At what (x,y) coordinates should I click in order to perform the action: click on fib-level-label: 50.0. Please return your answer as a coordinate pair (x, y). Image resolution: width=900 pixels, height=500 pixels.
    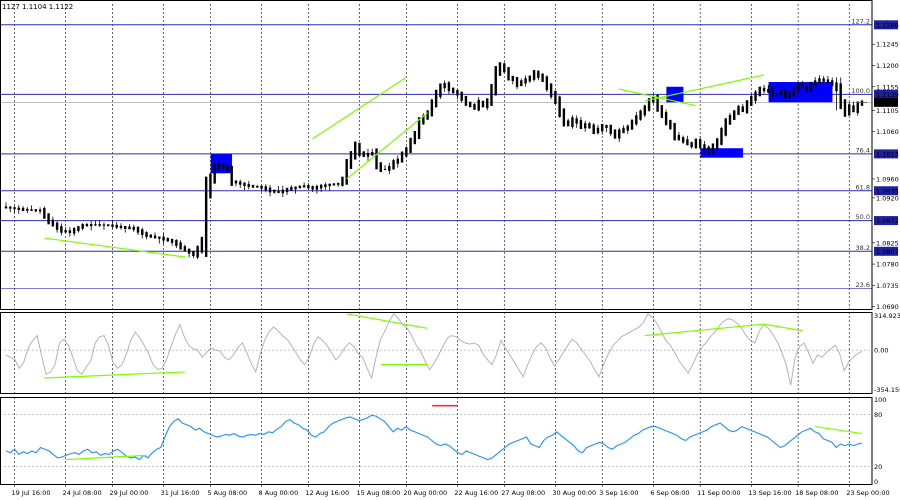
    Looking at the image, I should click on (863, 217).